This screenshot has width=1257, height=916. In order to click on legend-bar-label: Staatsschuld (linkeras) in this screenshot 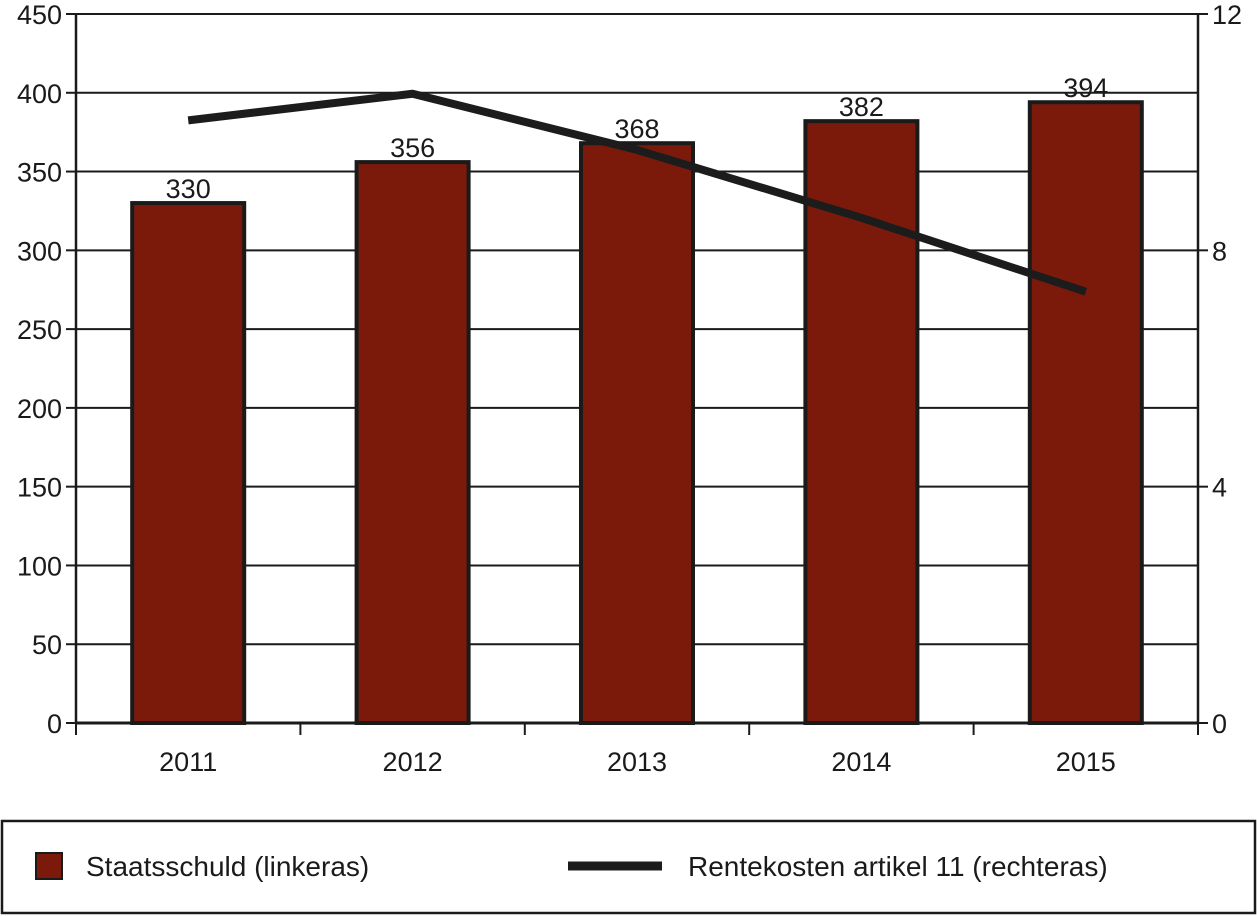, I will do `click(227, 866)`.